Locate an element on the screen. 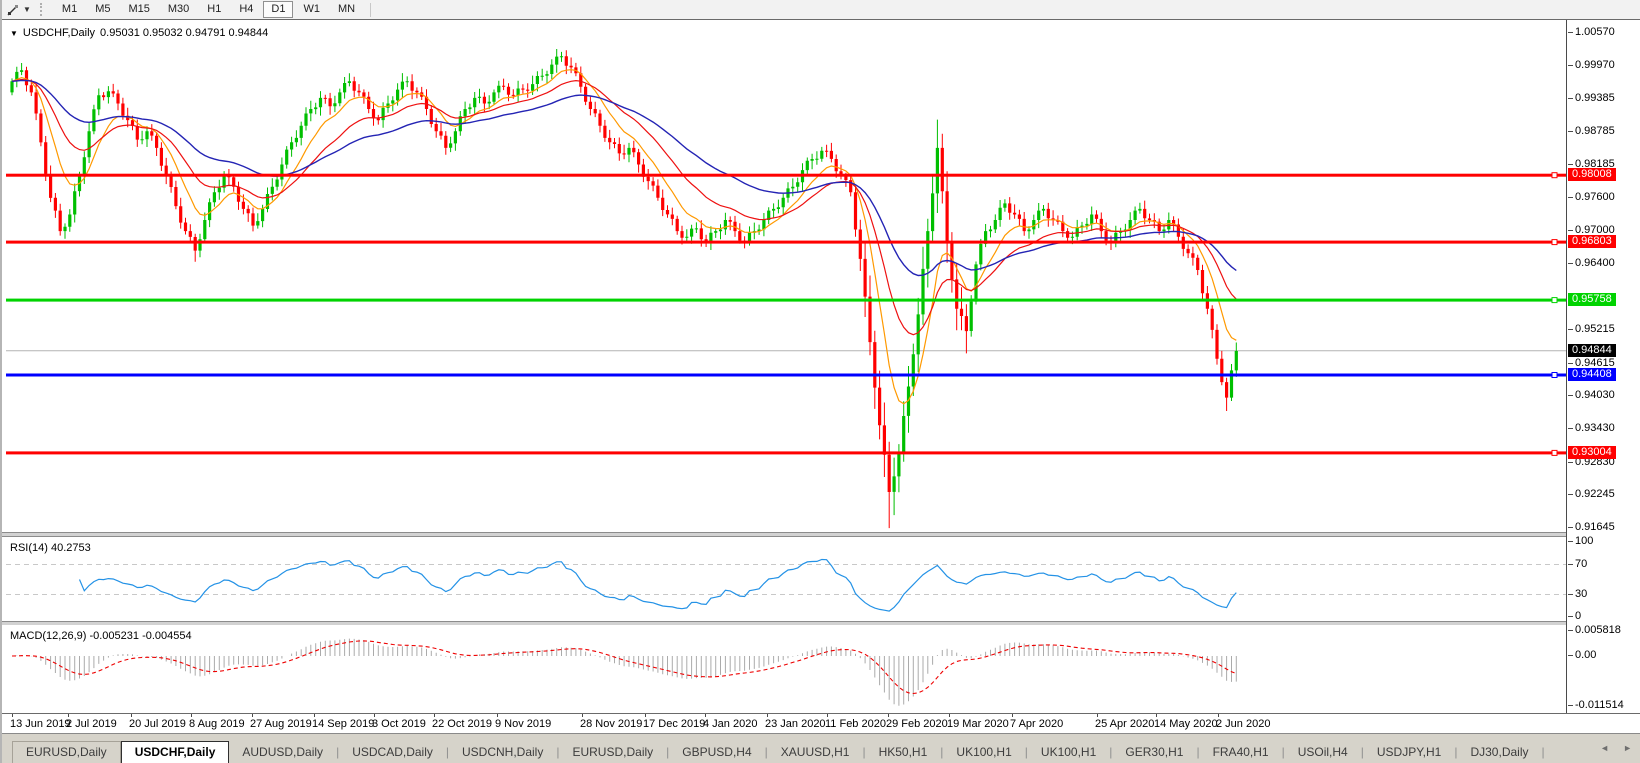  price-tick-label: 0.94030 is located at coordinates (1591, 394).